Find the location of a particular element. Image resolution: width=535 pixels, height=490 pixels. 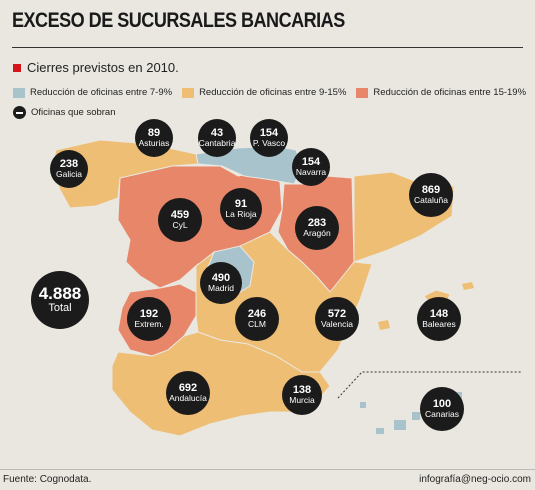

bubble-label: Andalucía is located at coordinates (188, 398).